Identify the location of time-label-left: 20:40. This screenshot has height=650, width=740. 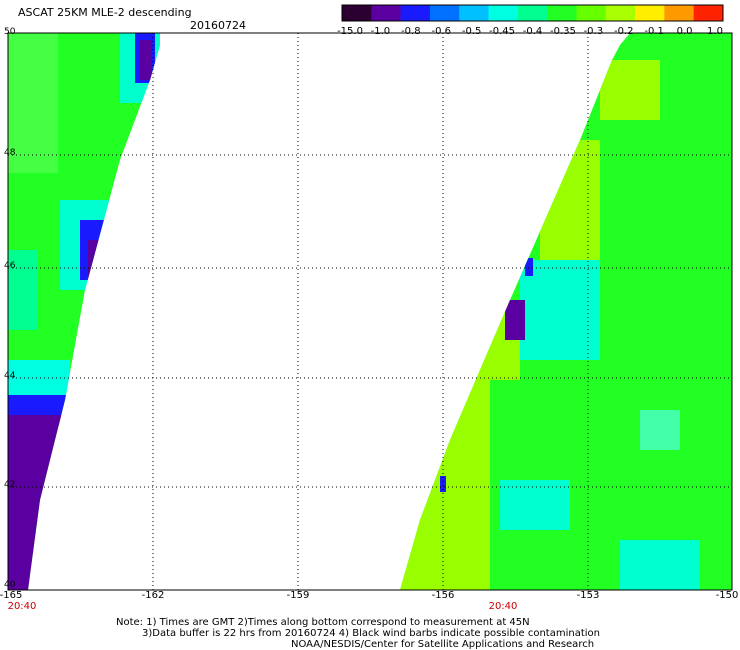
(22, 606).